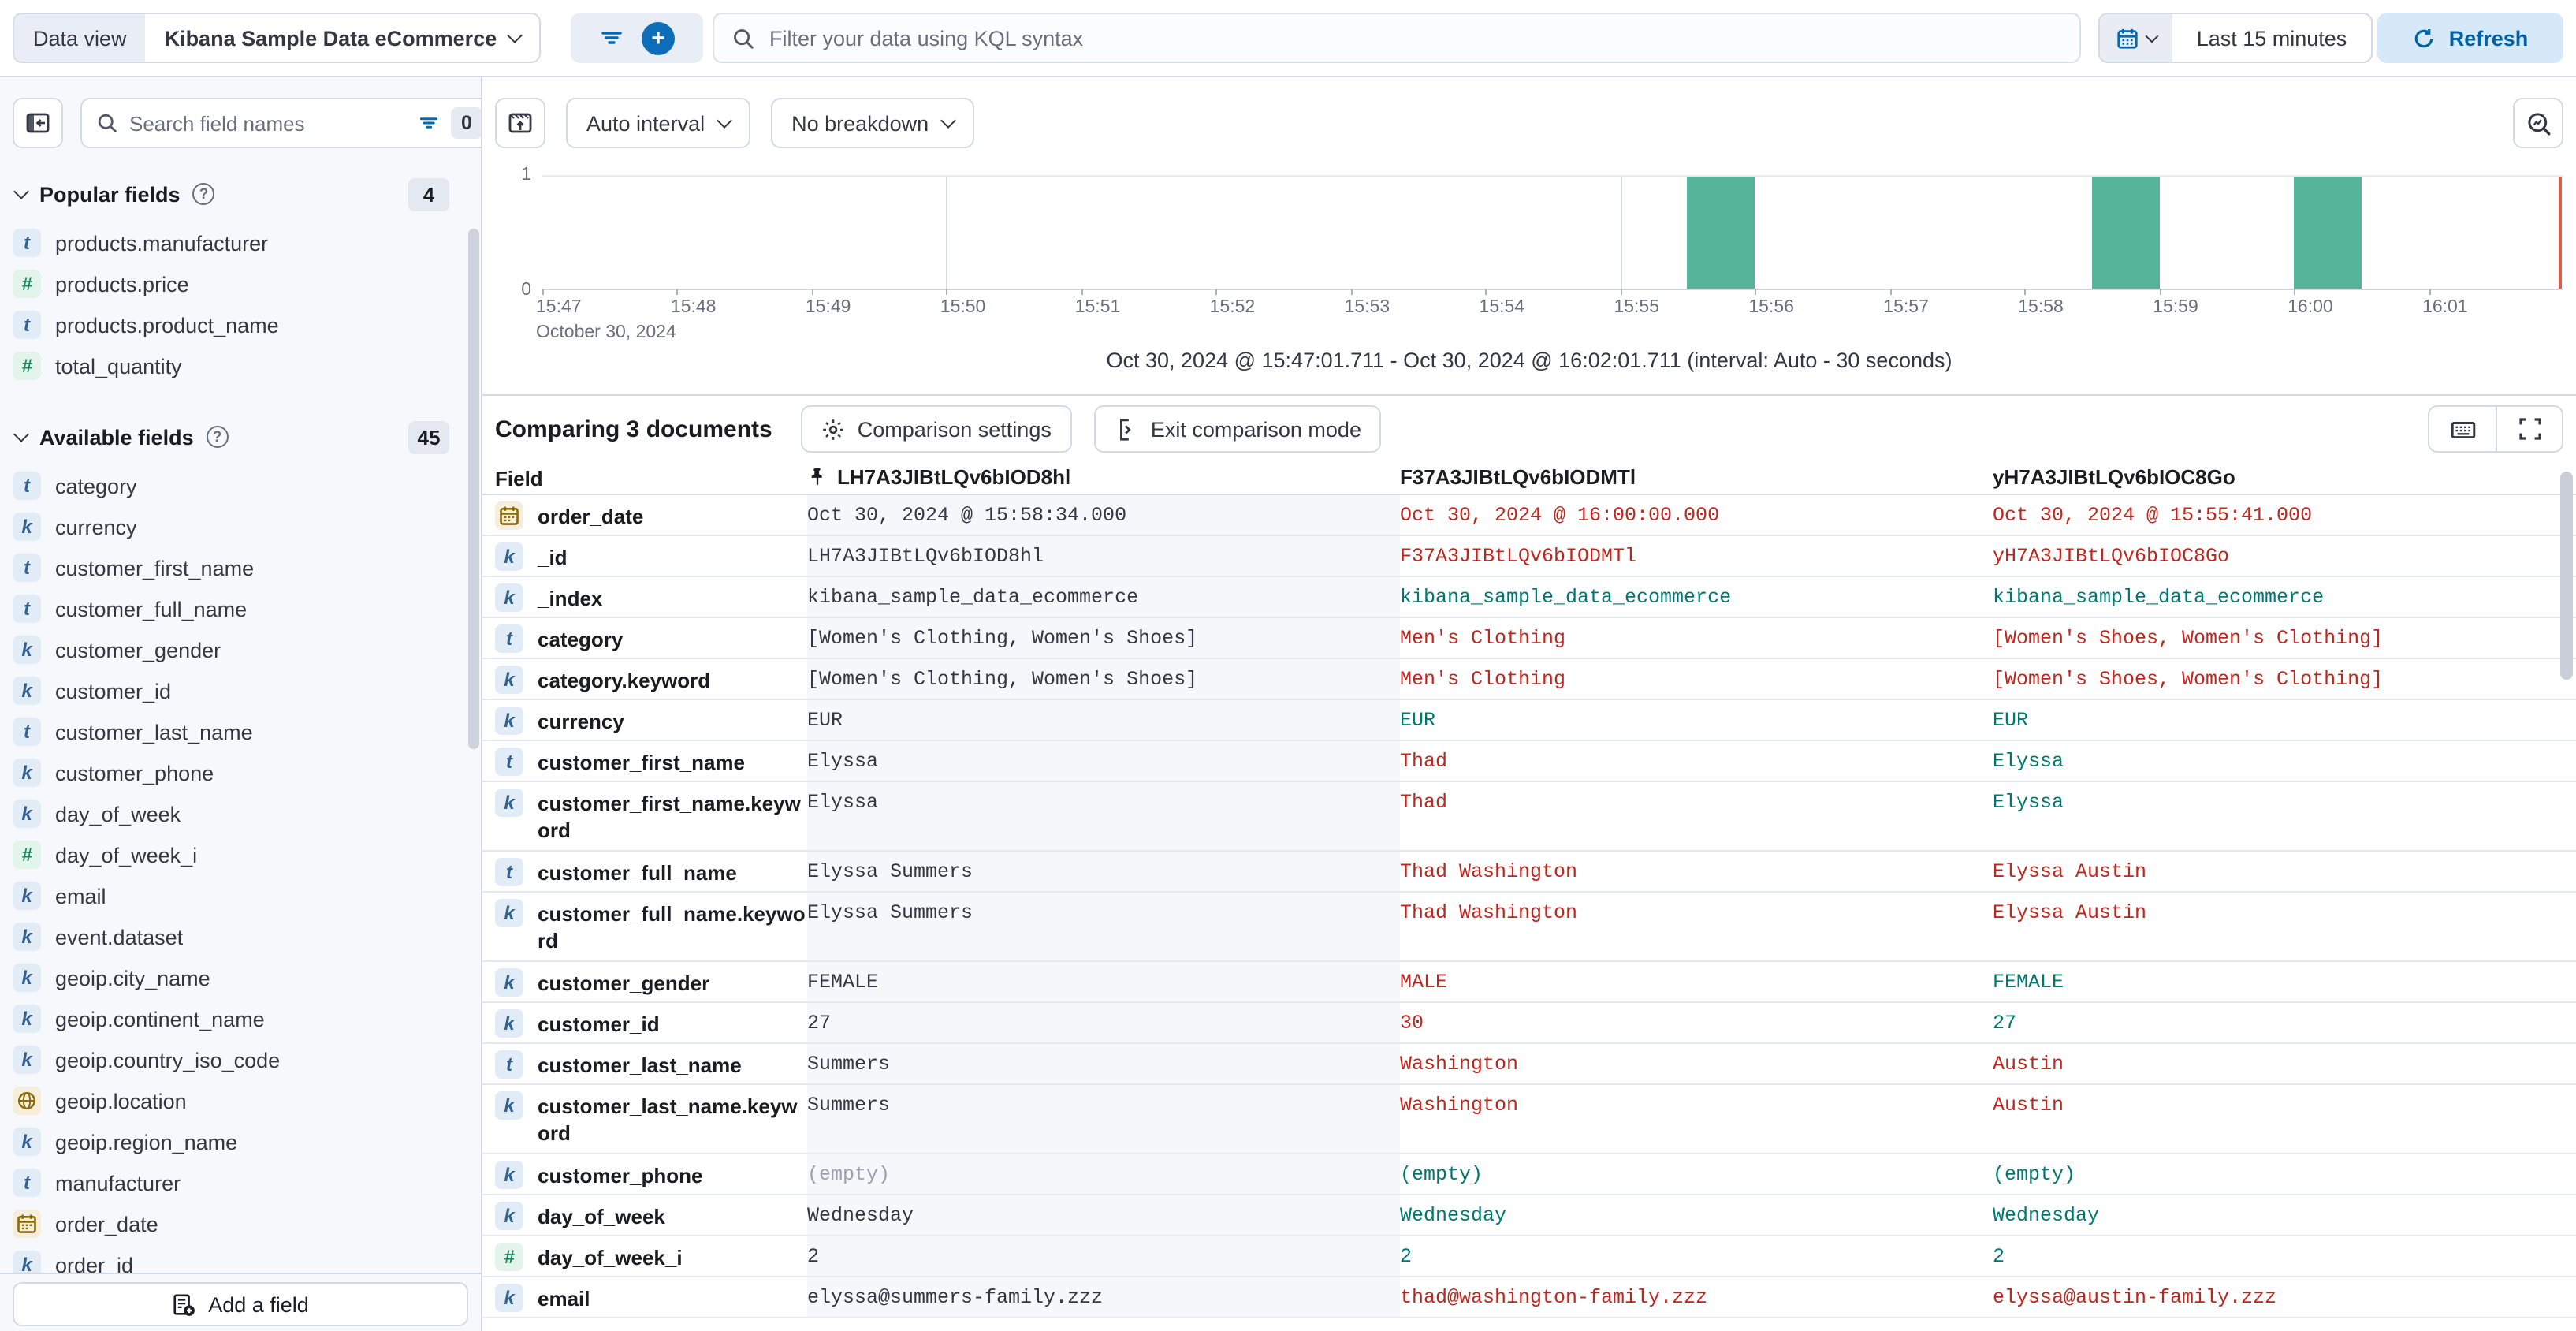  I want to click on field-name-cell: k customer_phone, so click(651, 1174).